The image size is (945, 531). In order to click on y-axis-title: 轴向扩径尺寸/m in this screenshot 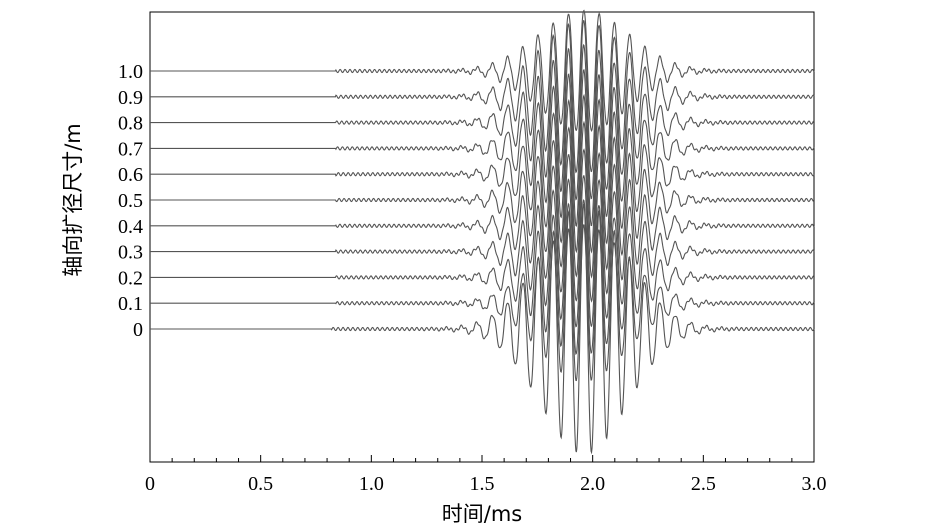, I will do `click(73, 200)`.